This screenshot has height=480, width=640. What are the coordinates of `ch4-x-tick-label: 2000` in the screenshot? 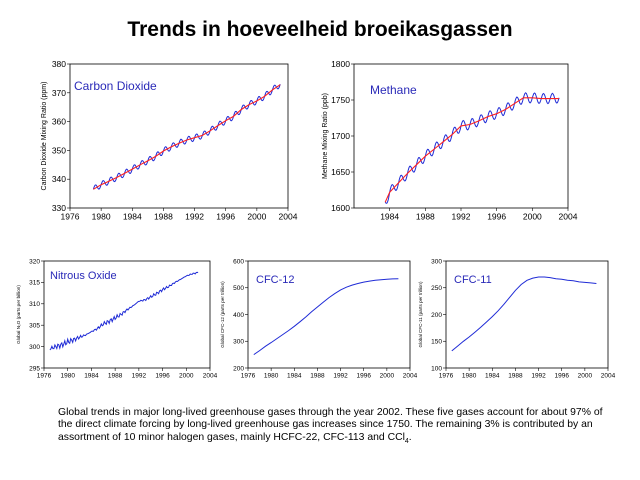 It's located at (532, 217).